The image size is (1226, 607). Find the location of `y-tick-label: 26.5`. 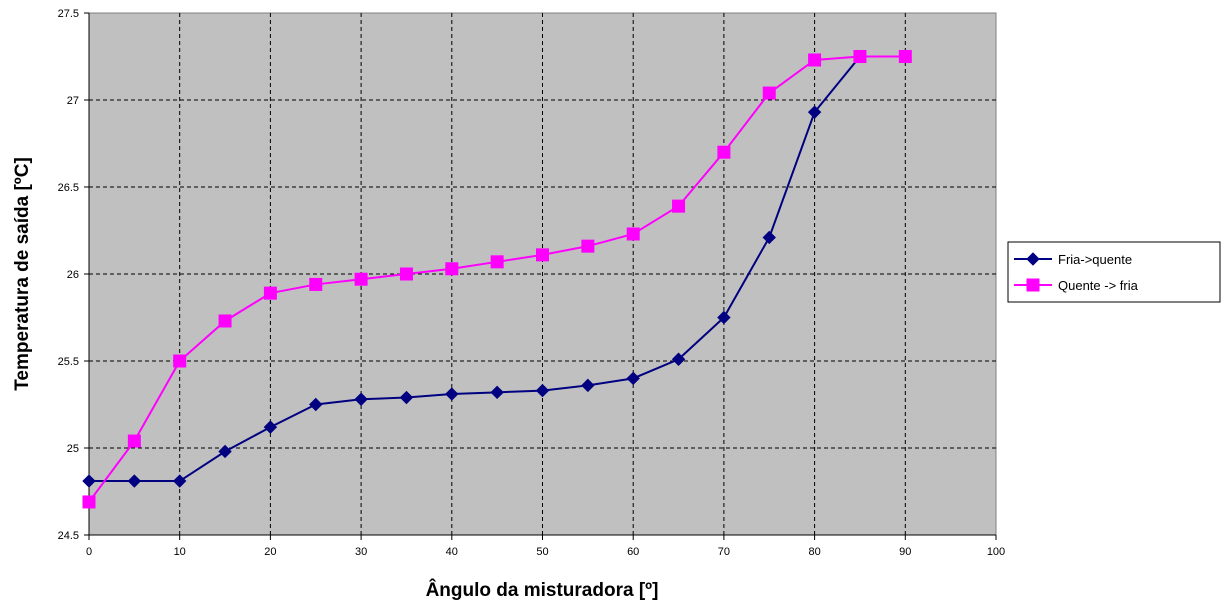

y-tick-label: 26.5 is located at coordinates (68, 188).